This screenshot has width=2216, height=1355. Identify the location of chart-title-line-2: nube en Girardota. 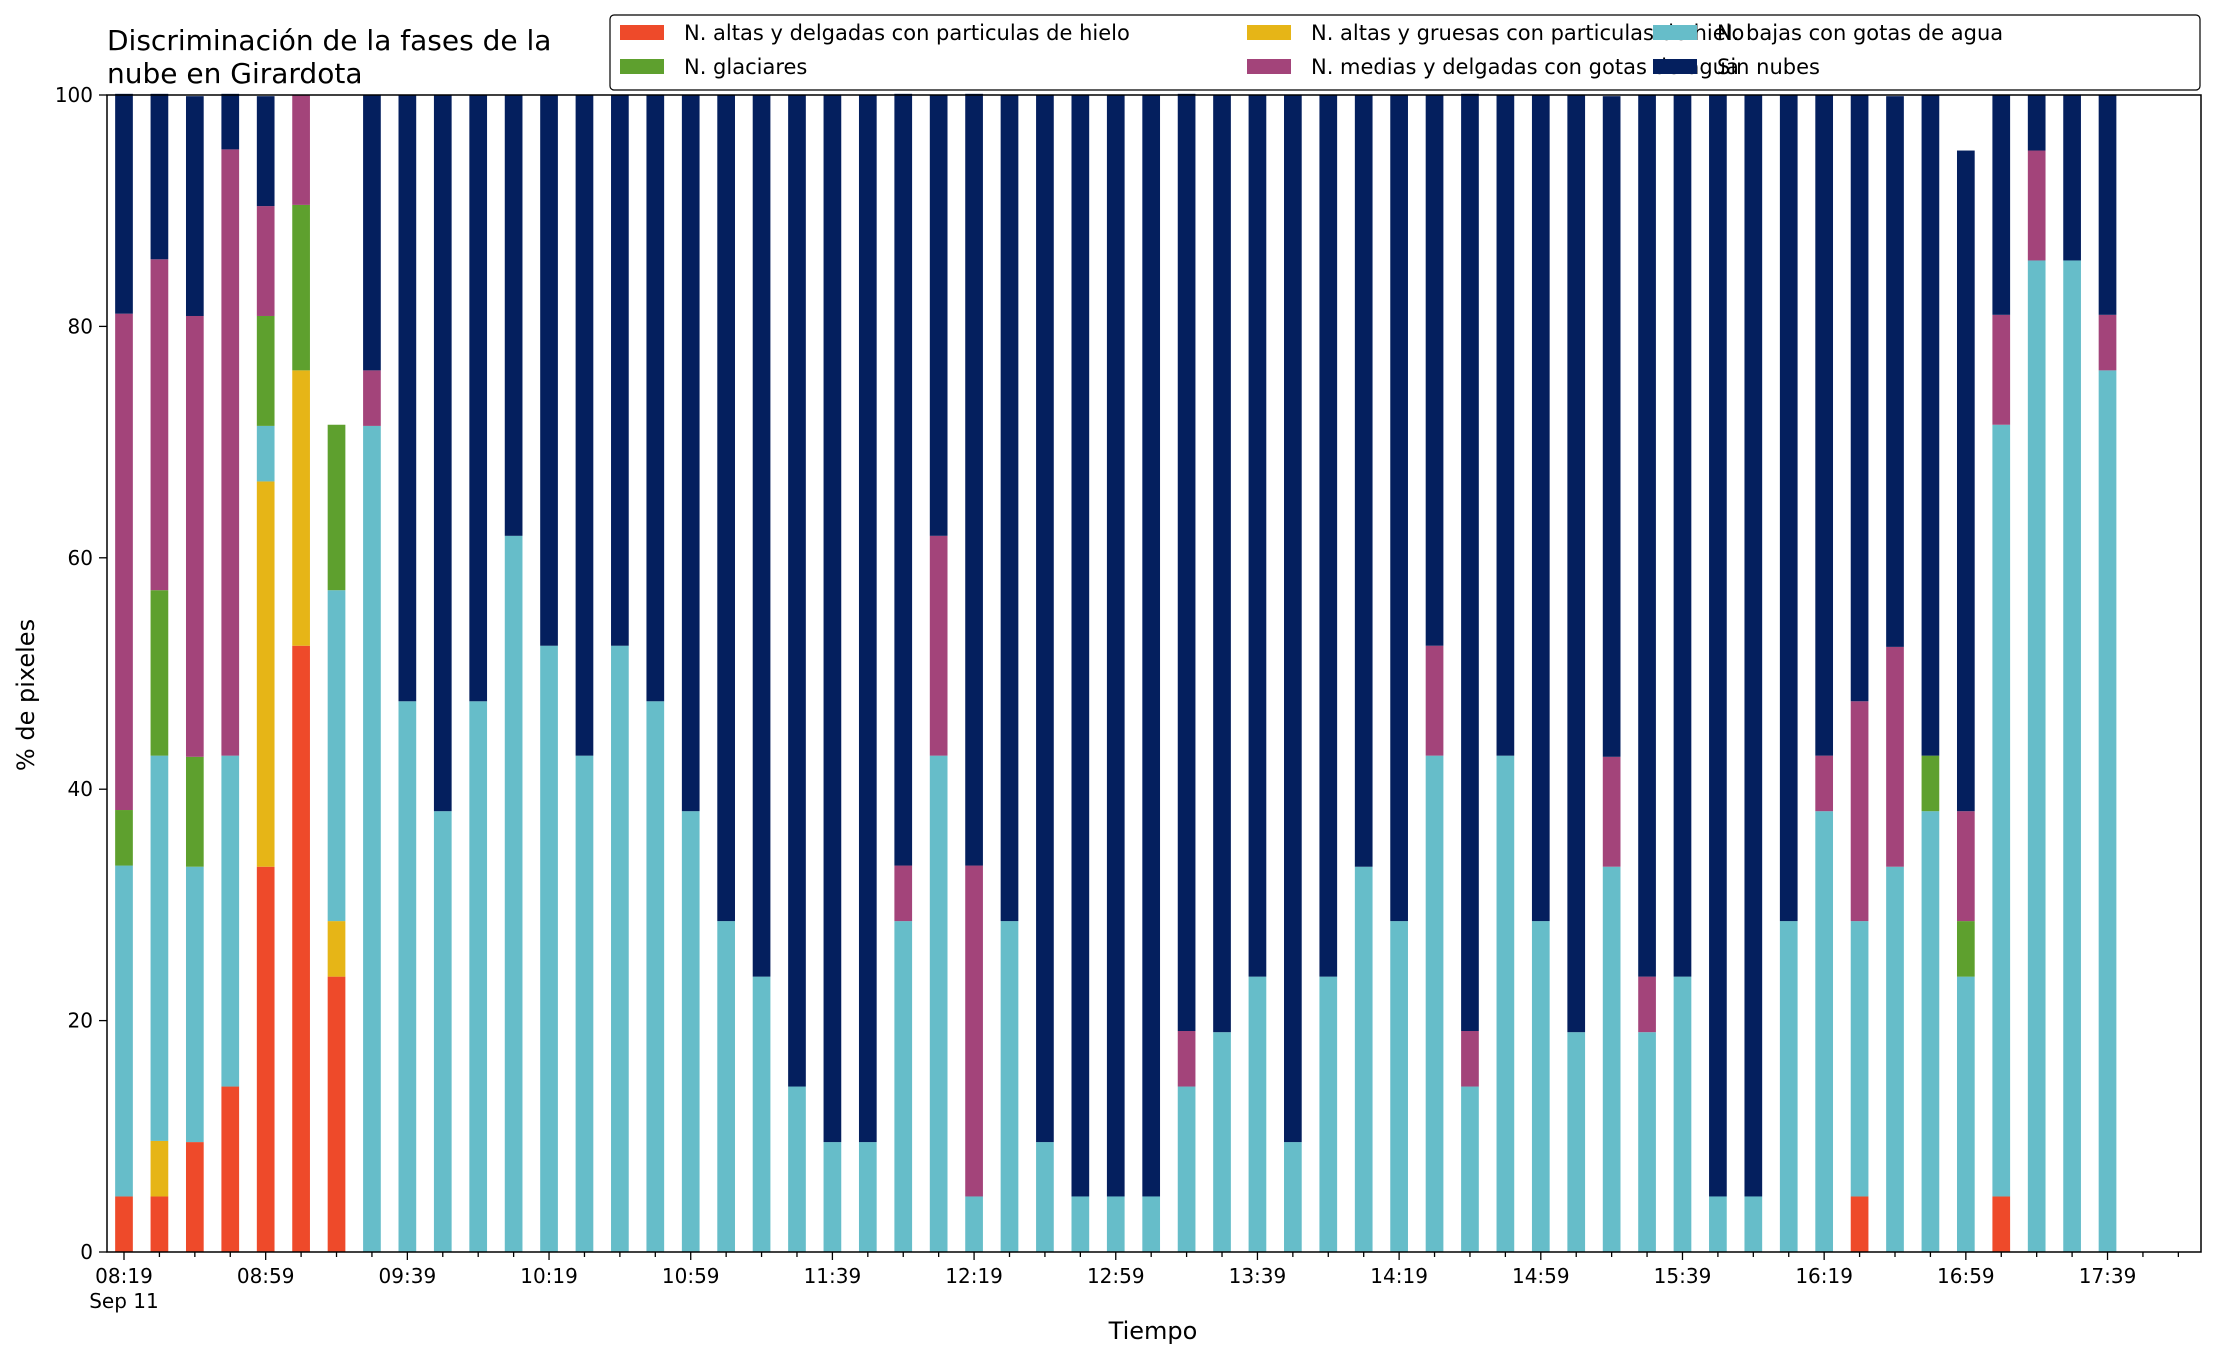
(234, 73).